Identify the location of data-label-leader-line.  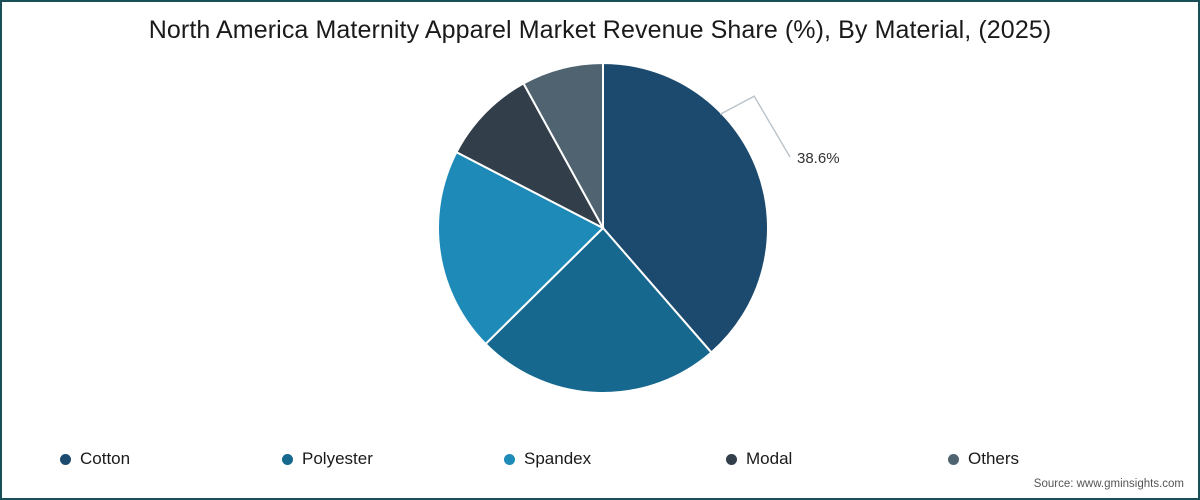
(755, 126).